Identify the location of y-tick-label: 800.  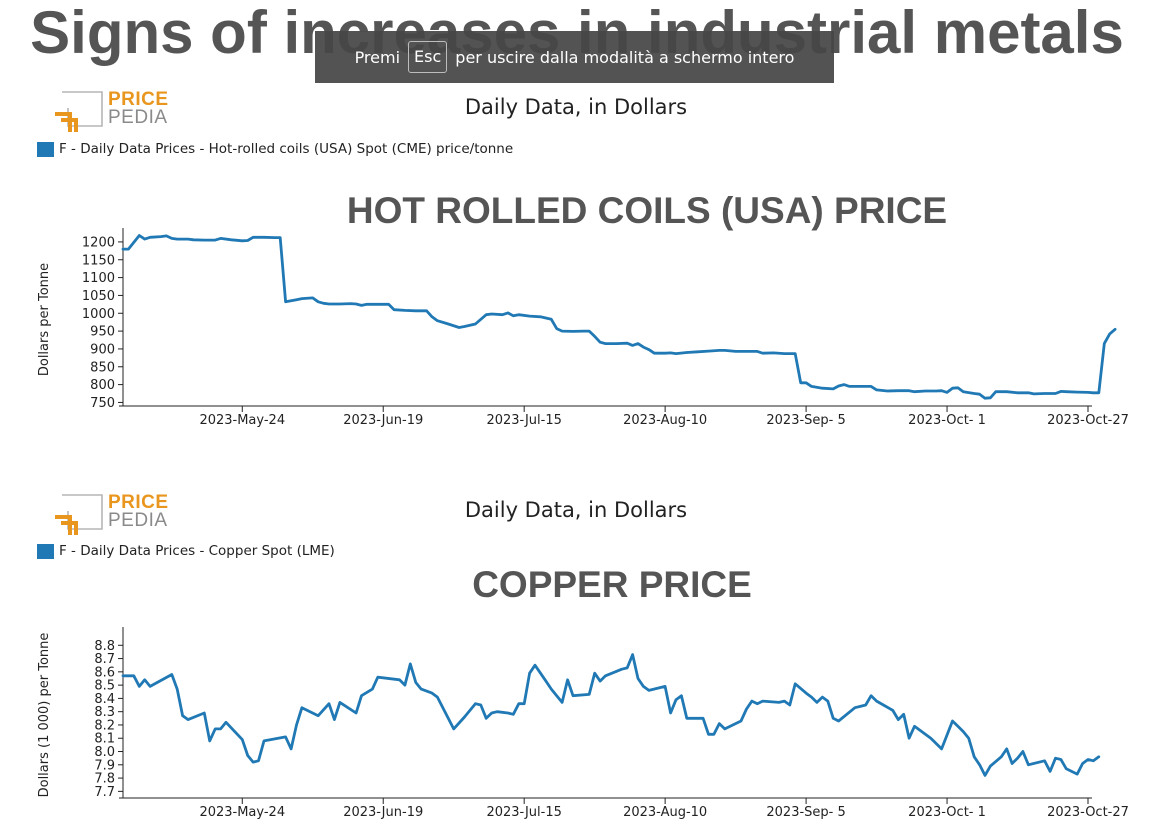
(102, 385).